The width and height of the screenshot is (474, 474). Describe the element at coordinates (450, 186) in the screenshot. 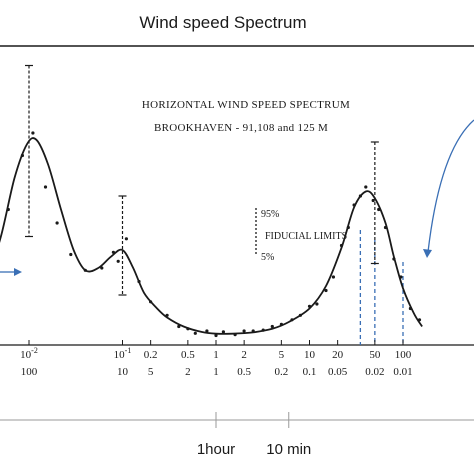

I see `right-arrow-shaft` at that location.